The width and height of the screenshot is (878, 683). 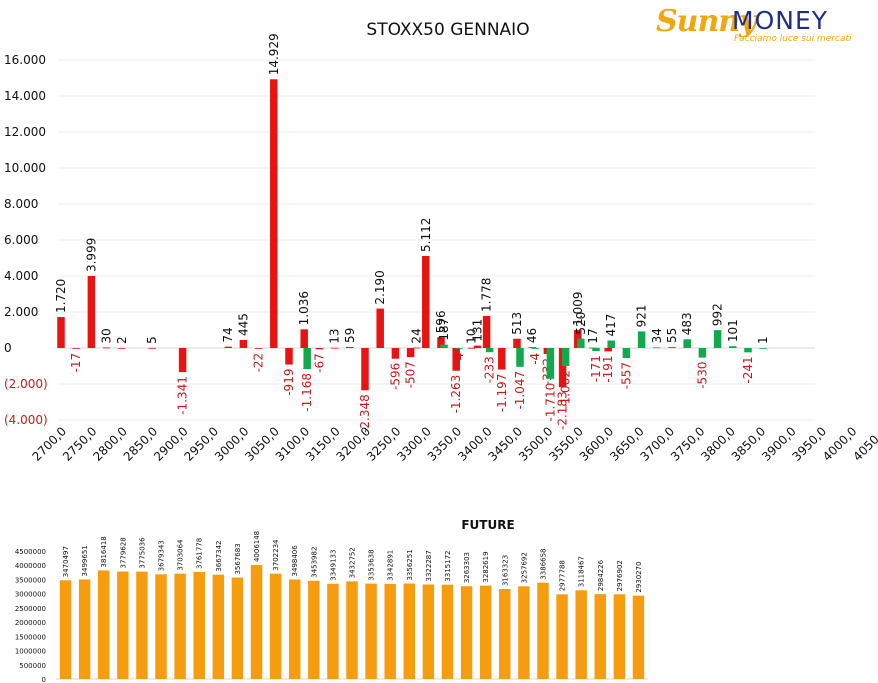 I want to click on data-label: -233, so click(x=490, y=369).